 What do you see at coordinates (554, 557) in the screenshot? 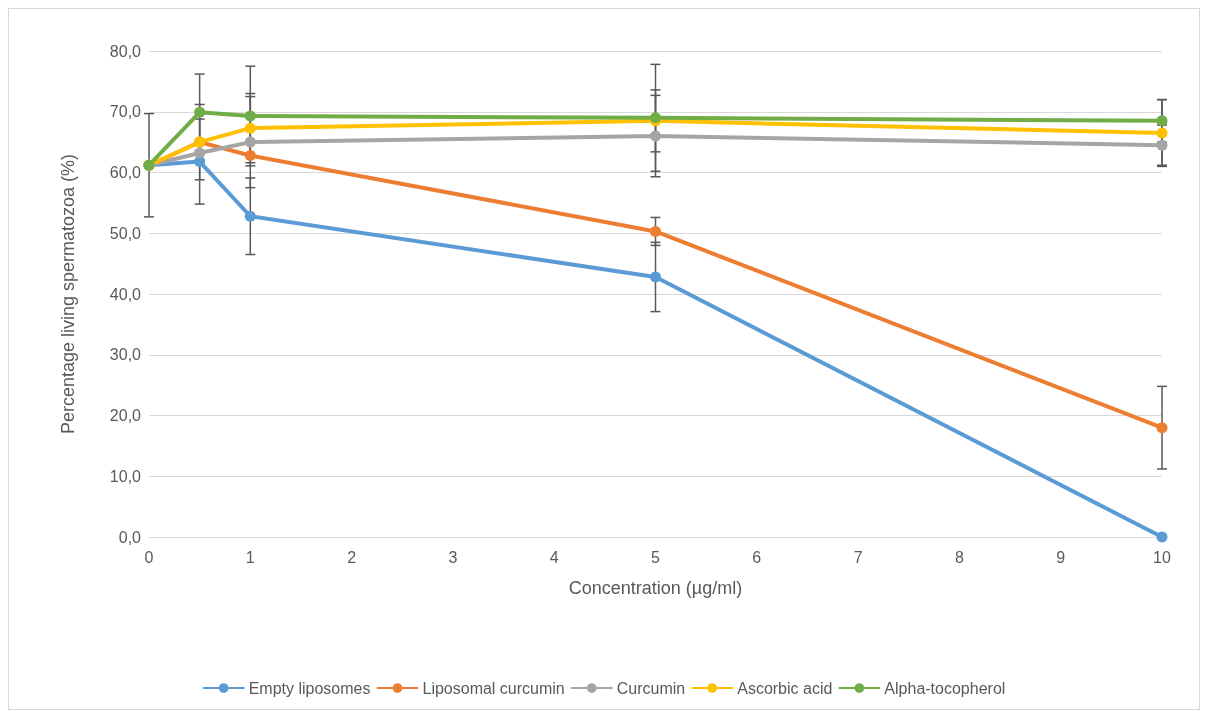
I see `x-tick-label: 4` at bounding box center [554, 557].